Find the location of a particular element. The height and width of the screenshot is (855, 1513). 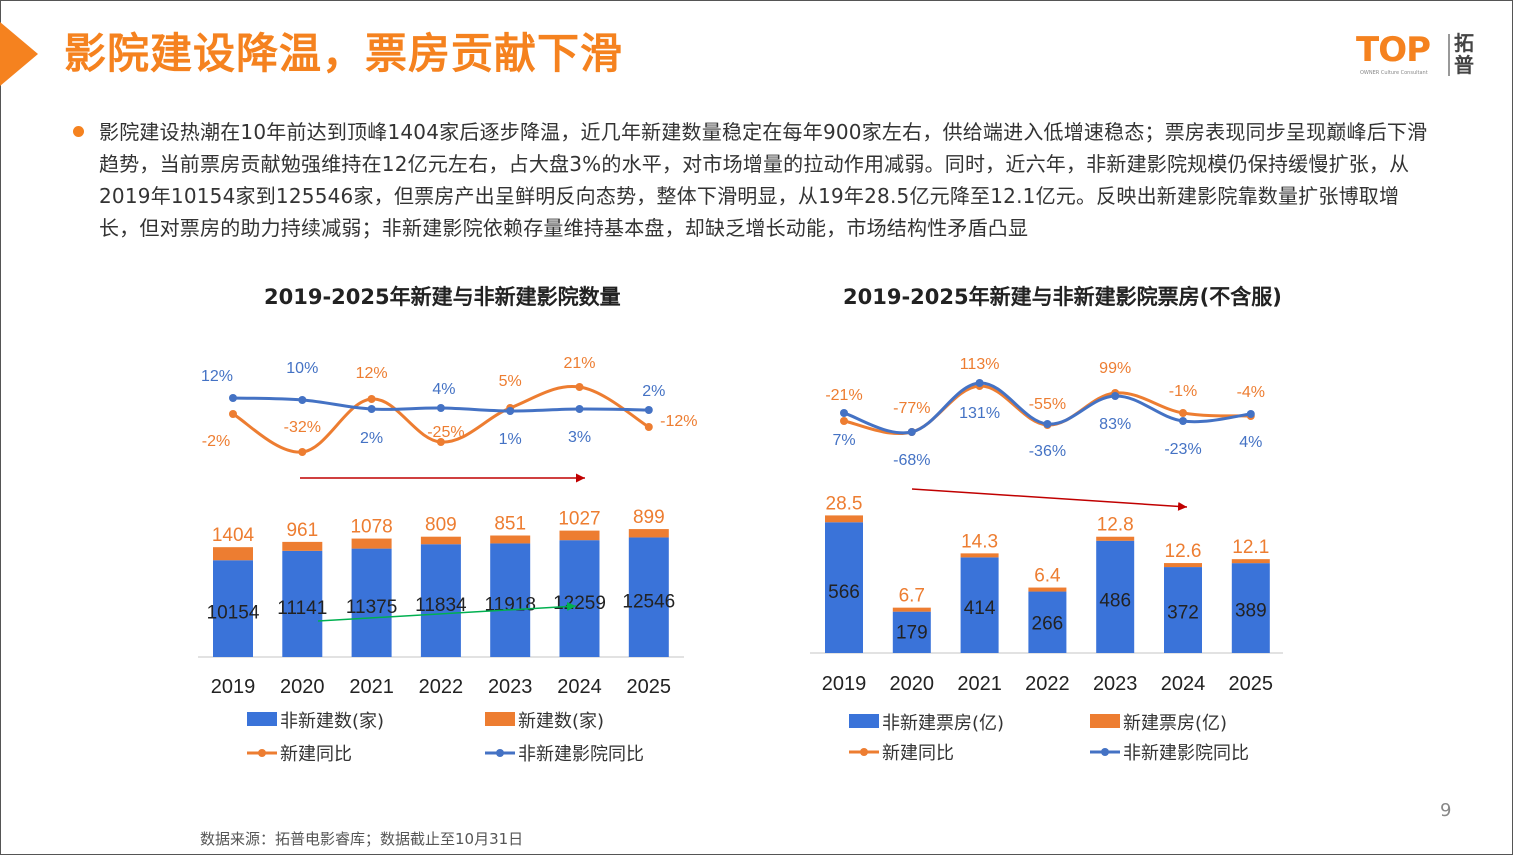

chart-1-data-label-new-yoy: 5% is located at coordinates (510, 381).